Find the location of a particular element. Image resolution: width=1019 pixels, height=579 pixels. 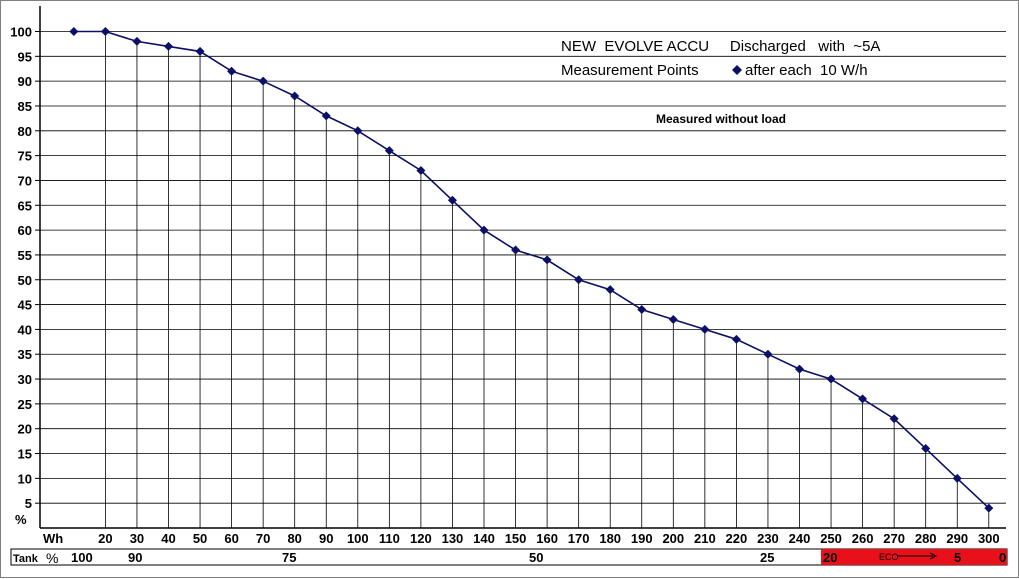

y-axis-label: % is located at coordinates (21, 519).